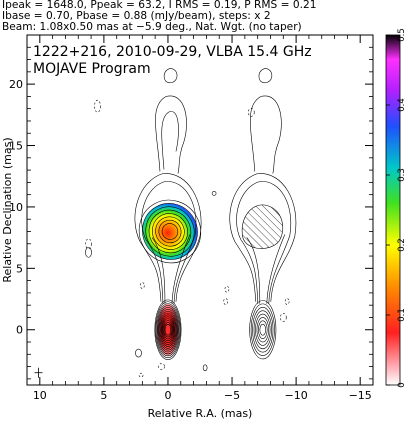  I want to click on colorbar-tick-label: 0.1, so click(402, 315).